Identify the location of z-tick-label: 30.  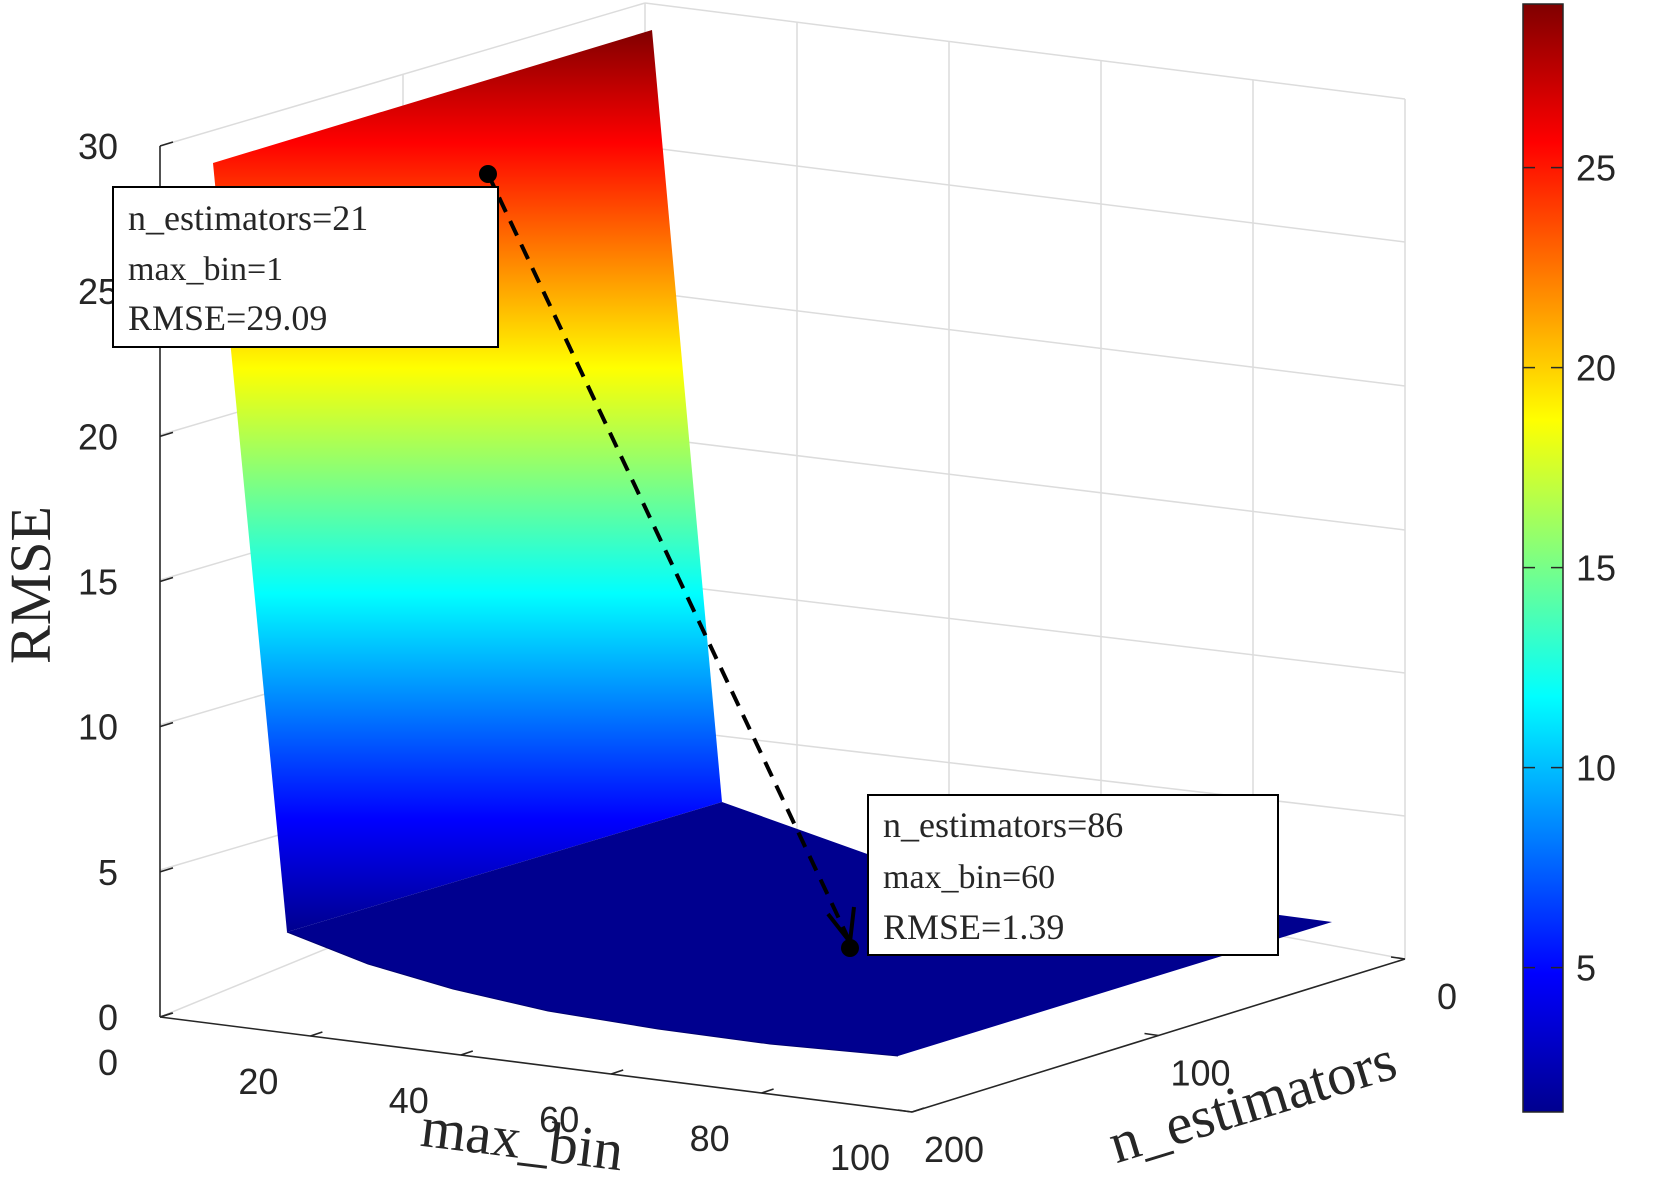
(98, 146).